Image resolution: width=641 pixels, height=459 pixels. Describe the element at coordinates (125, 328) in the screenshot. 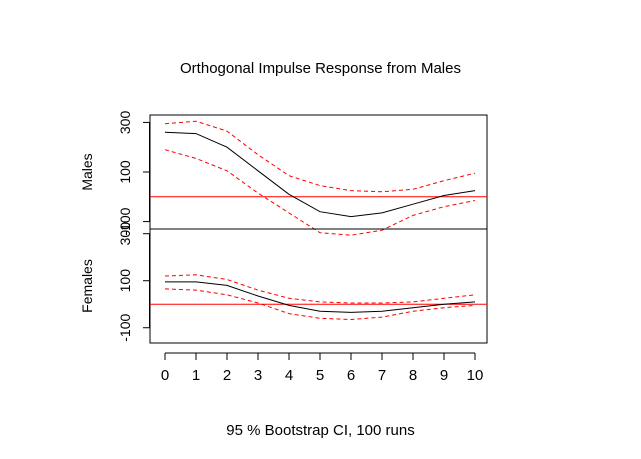

I see `y-tick-label-females-0: -100` at that location.